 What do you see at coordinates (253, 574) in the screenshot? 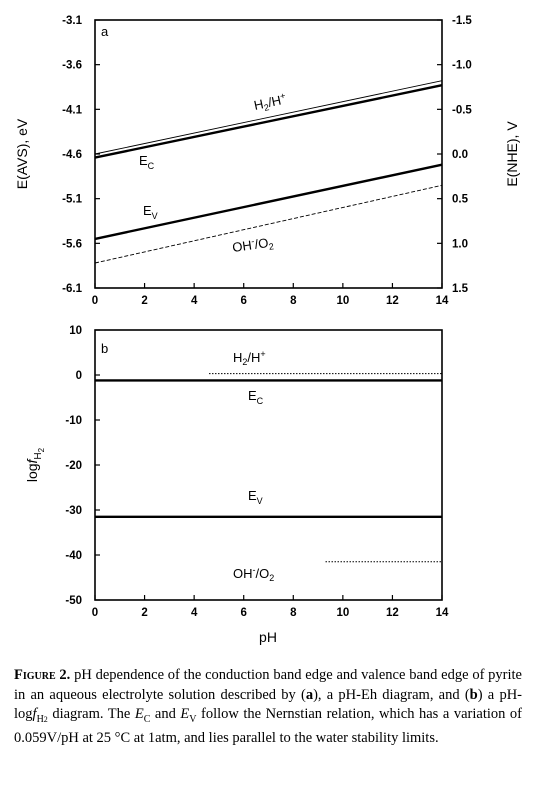
I see `panel-b-oh-label: OH-/O2` at bounding box center [253, 574].